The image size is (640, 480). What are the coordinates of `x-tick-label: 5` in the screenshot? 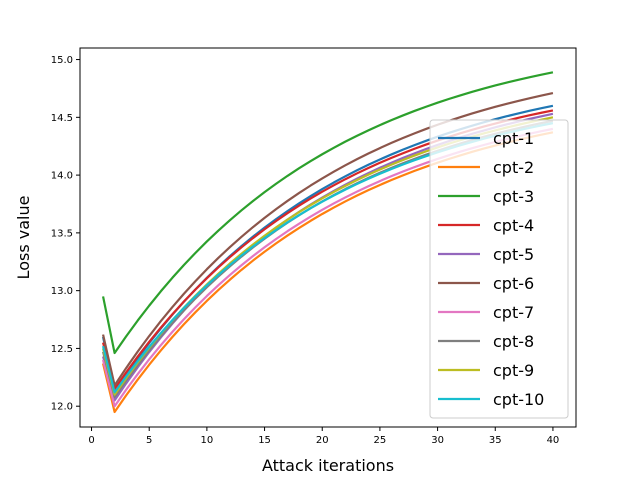 It's located at (149, 440).